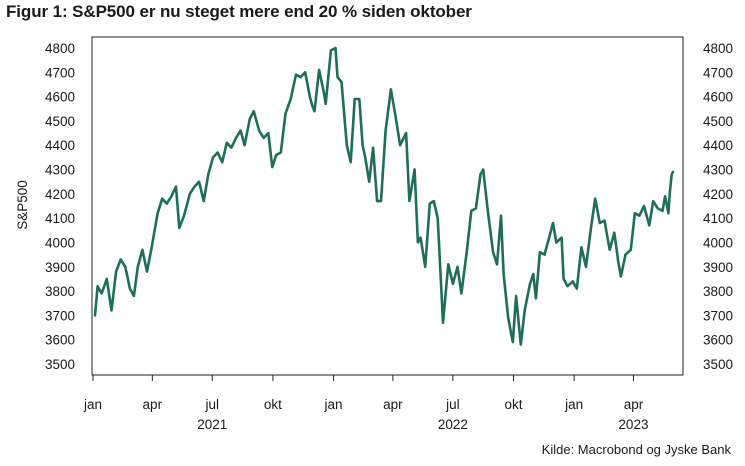  I want to click on y-tick-label-left: 4000, so click(60, 242).